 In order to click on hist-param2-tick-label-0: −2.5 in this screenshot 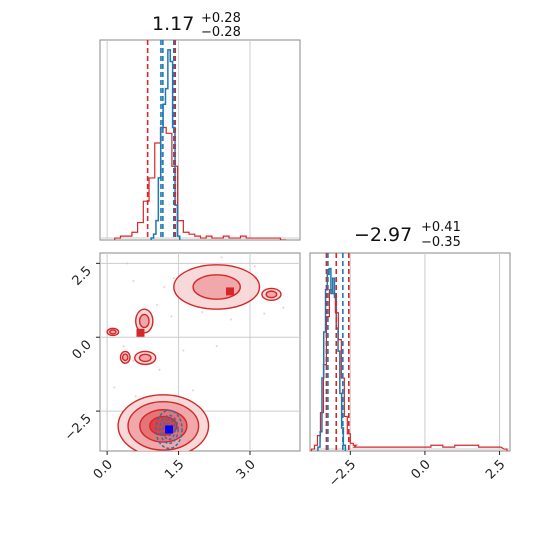, I will do `click(342, 473)`.